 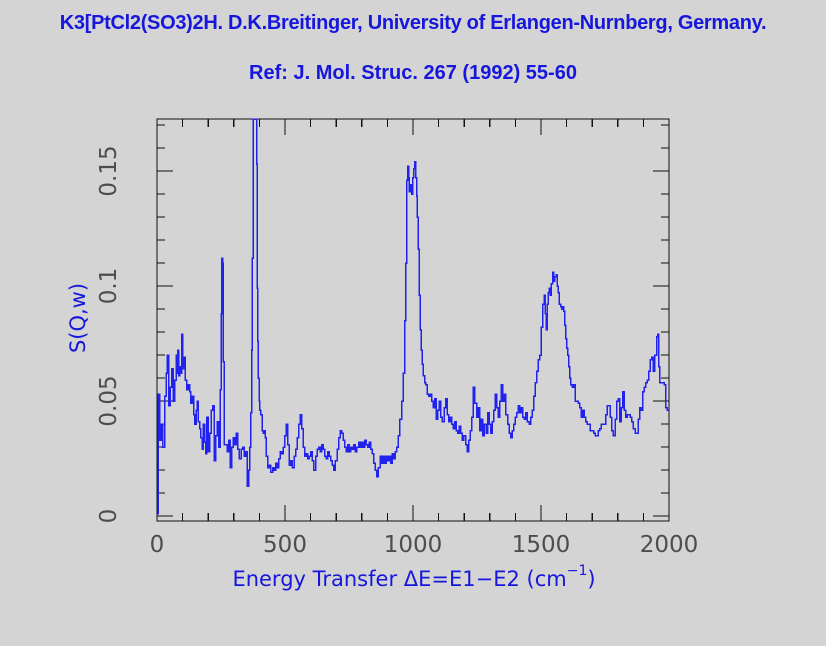 I want to click on x-tick-label: 500, so click(x=285, y=545).